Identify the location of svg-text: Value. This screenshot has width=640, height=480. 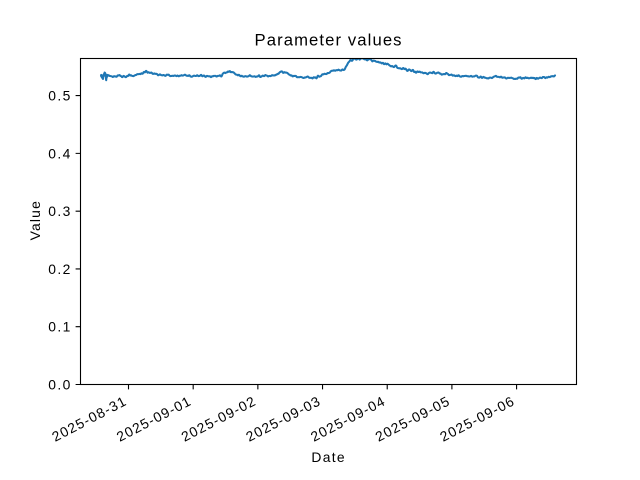
(35, 220).